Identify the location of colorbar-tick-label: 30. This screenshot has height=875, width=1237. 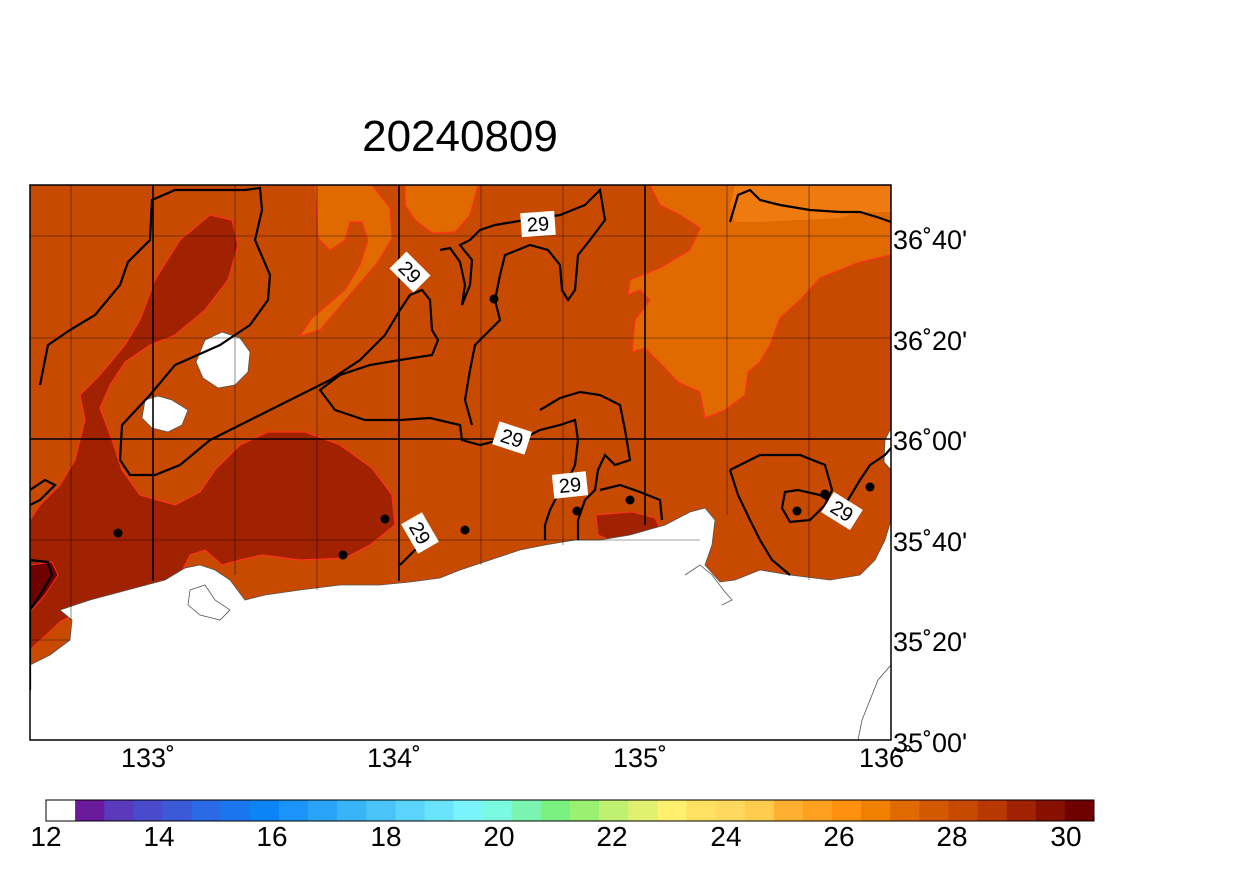
(1065, 836).